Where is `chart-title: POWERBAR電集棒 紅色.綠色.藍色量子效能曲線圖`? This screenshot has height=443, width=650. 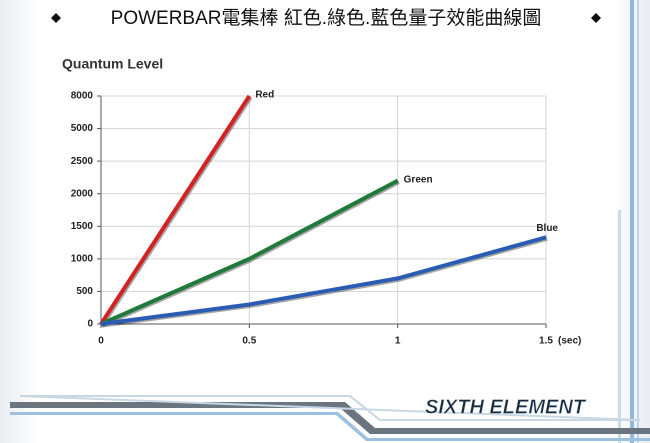
chart-title: POWERBAR電集棒 紅色.綠色.藍色量子效能曲線圖 is located at coordinates (326, 18).